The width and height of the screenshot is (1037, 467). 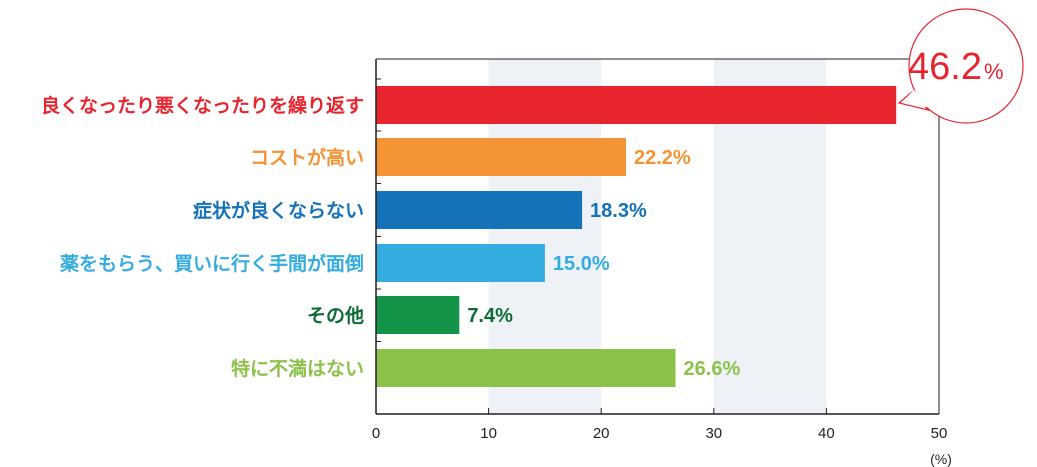 I want to click on highlight-callout: 46.2%, so click(x=960, y=66).